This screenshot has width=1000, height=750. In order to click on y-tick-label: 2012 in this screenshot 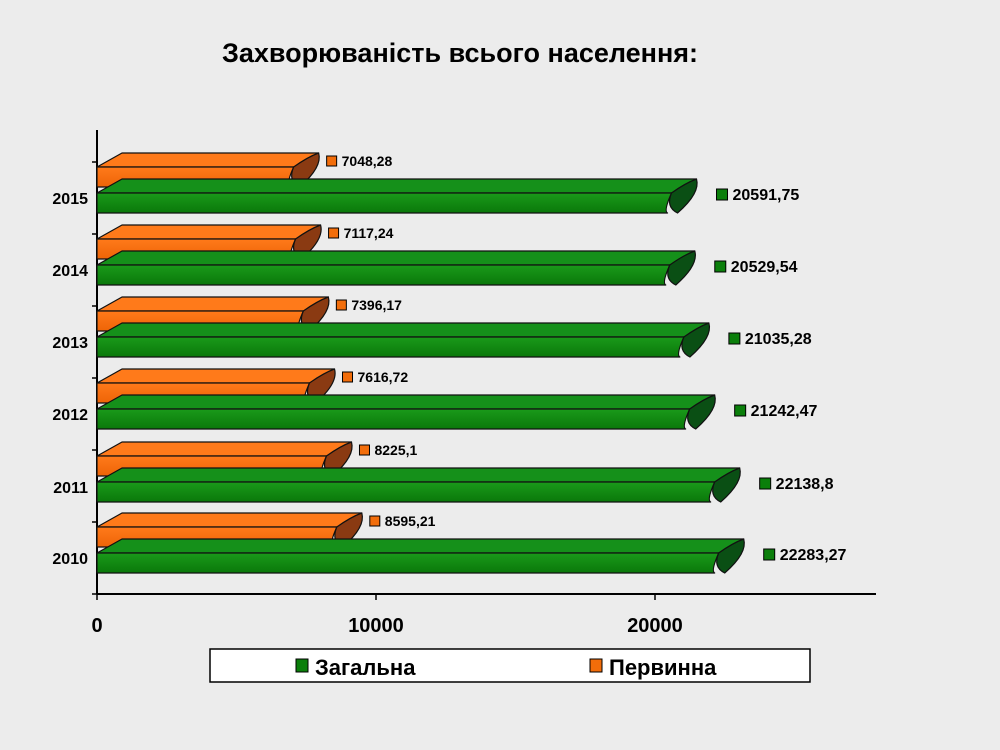, I will do `click(70, 415)`.